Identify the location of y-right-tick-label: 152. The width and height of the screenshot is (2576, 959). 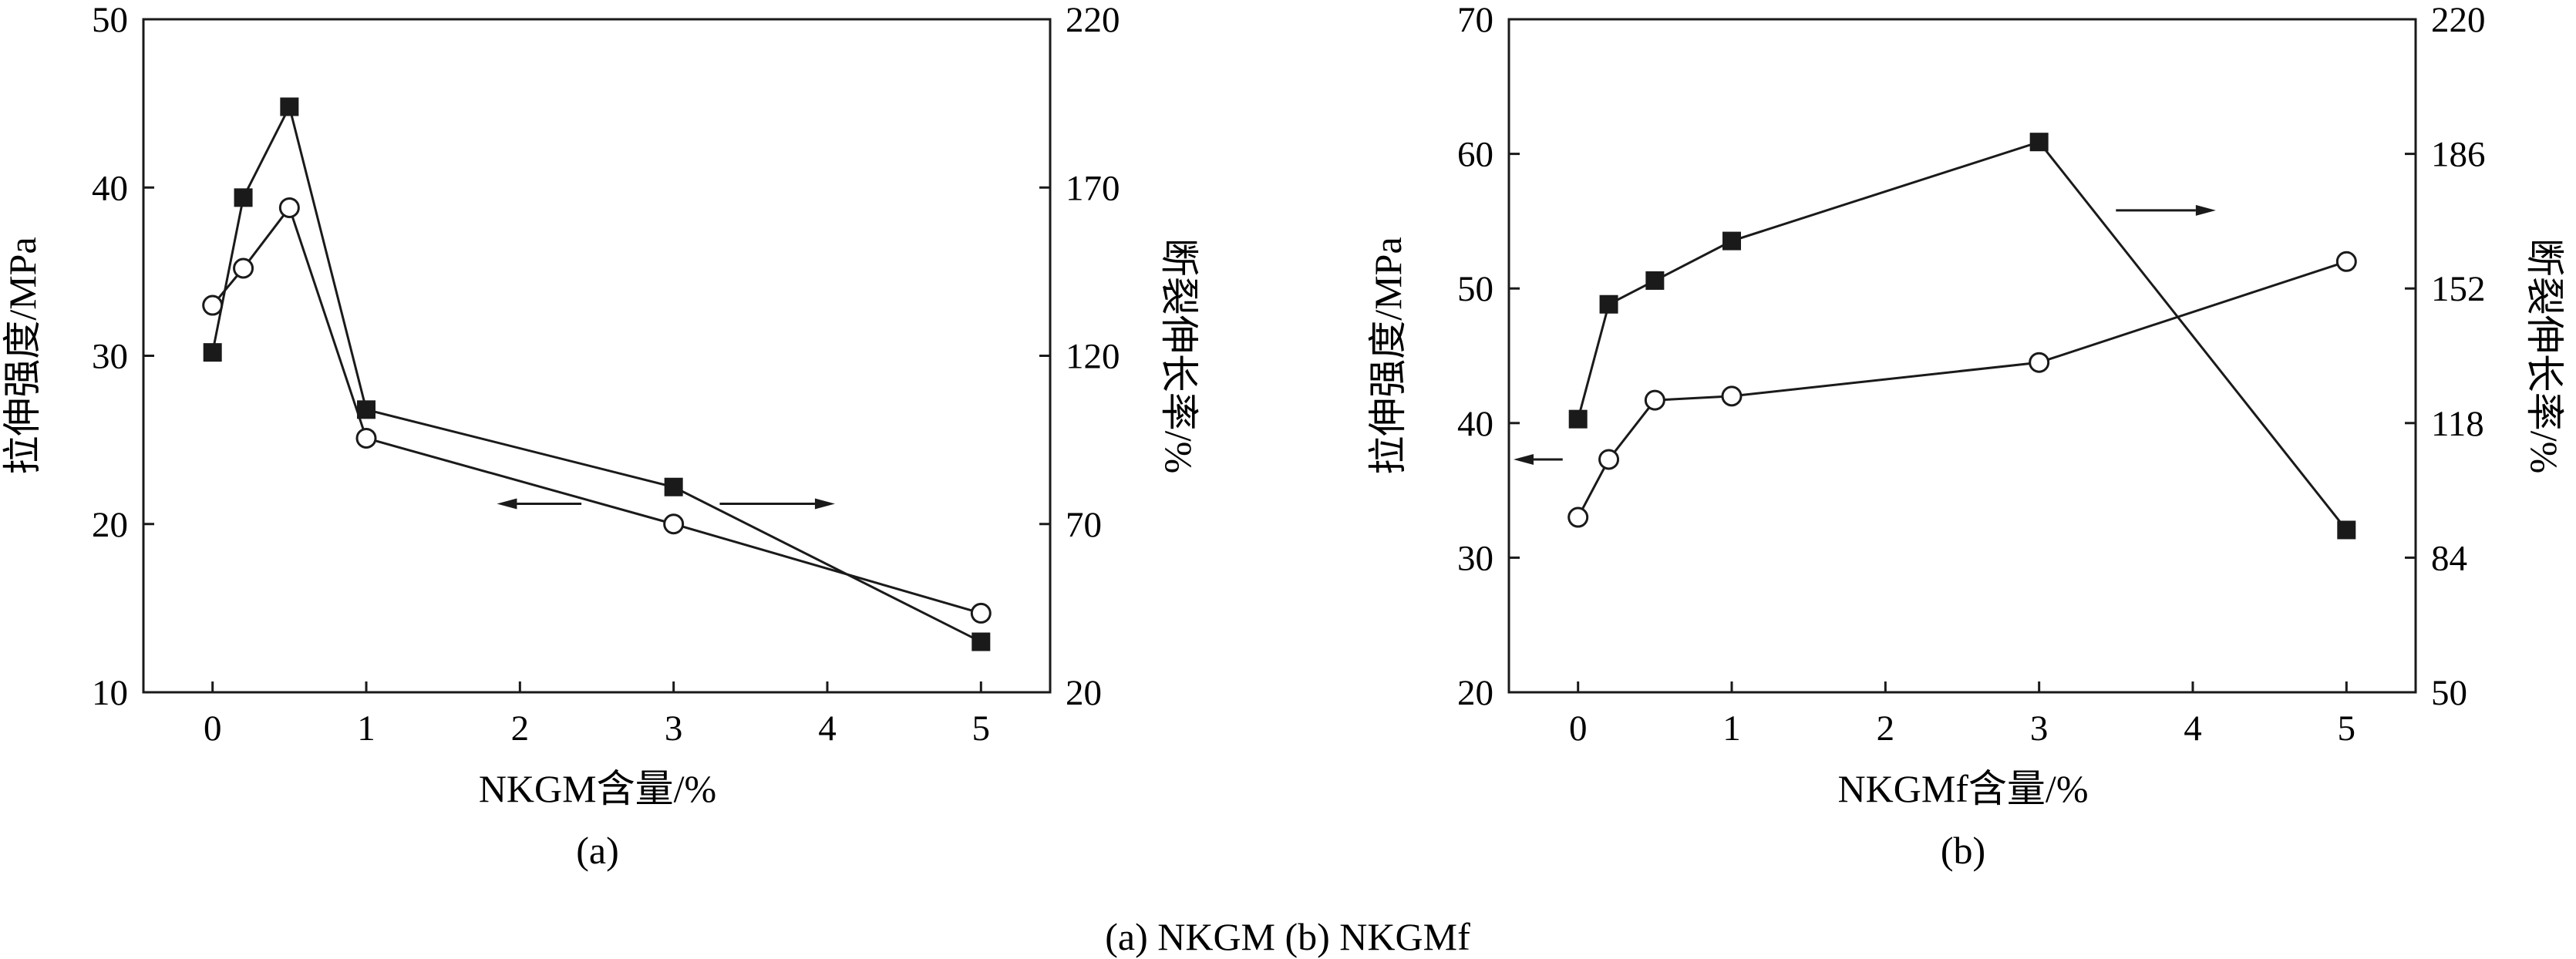
(2458, 289).